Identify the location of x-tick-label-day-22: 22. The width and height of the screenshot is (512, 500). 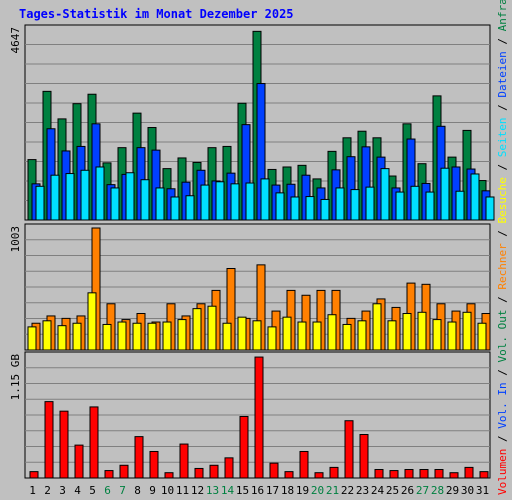
(347, 490).